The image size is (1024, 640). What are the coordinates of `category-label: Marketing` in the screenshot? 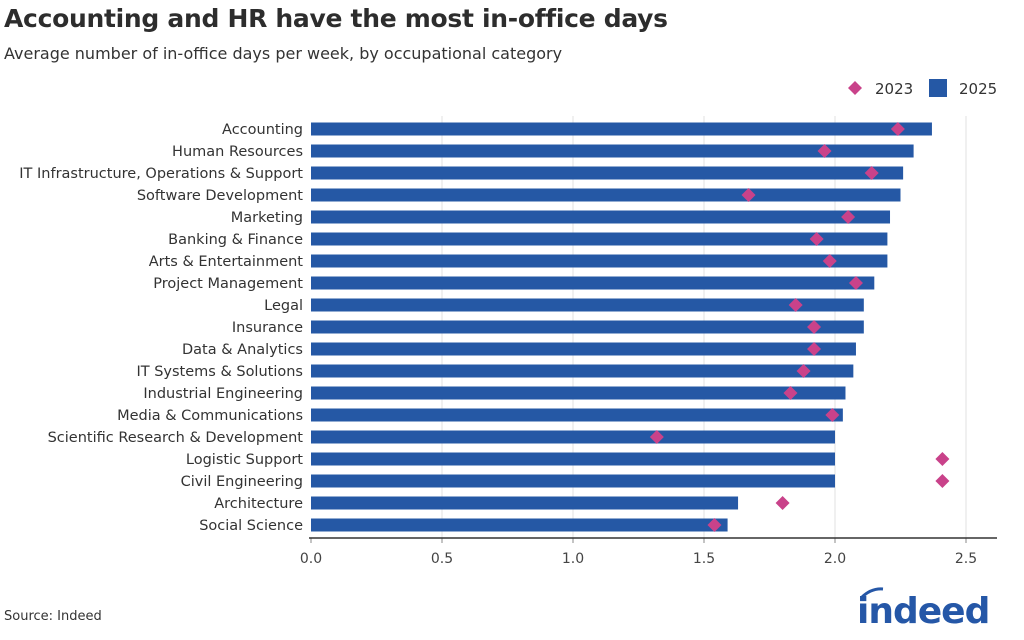 It's located at (267, 218).